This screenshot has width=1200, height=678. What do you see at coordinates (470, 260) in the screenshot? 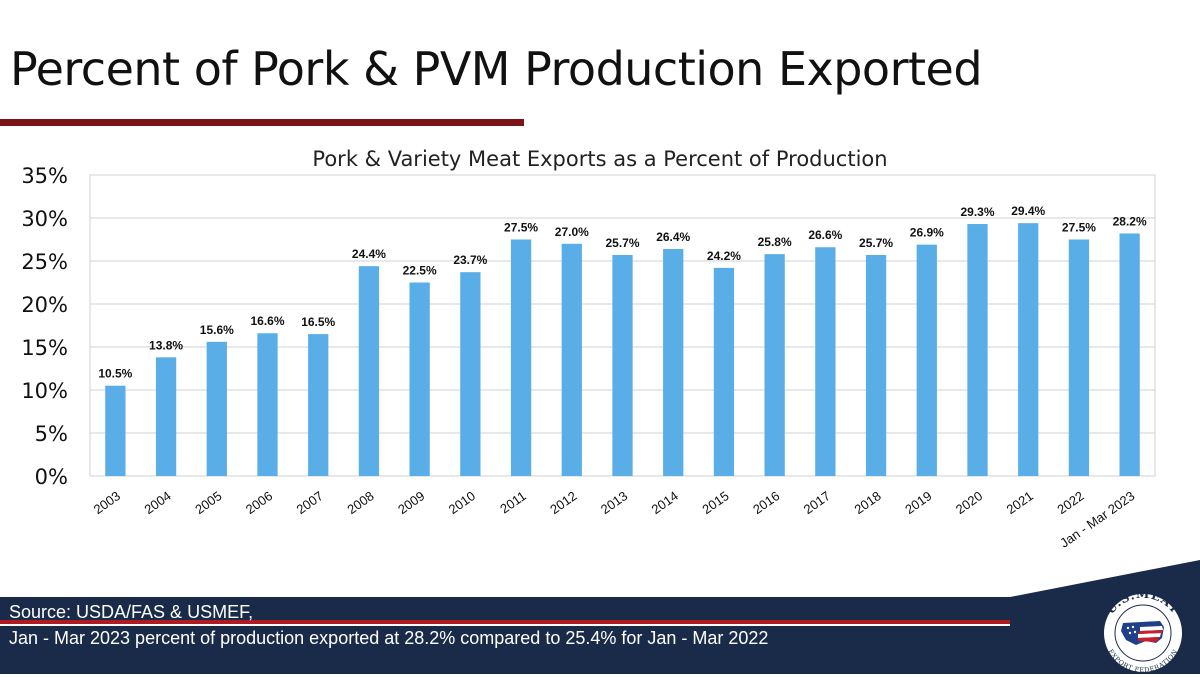
I see `data-label: 23.7%` at bounding box center [470, 260].